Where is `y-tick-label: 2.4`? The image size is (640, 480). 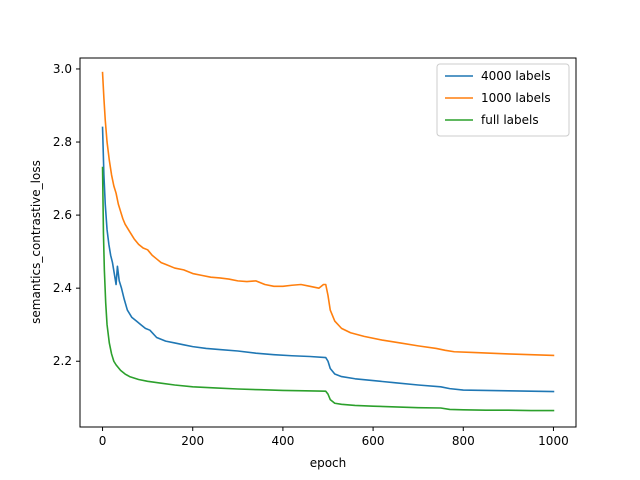 y-tick-label: 2.4 is located at coordinates (62, 288).